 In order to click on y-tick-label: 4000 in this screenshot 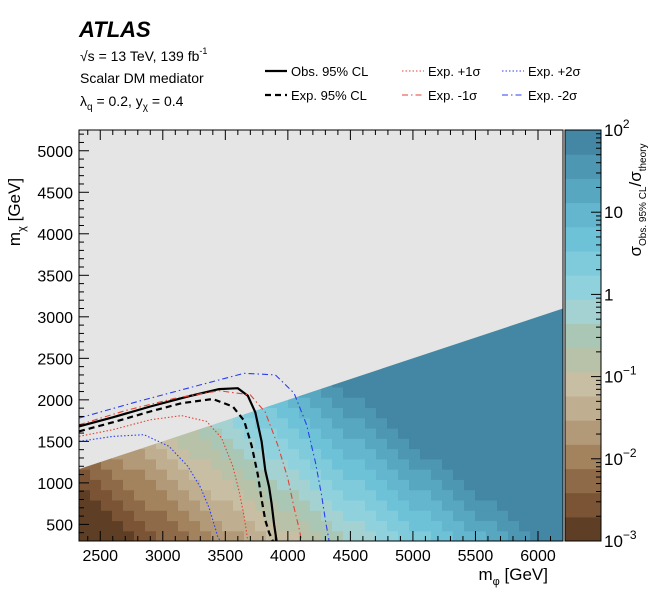, I will do `click(55, 235)`.